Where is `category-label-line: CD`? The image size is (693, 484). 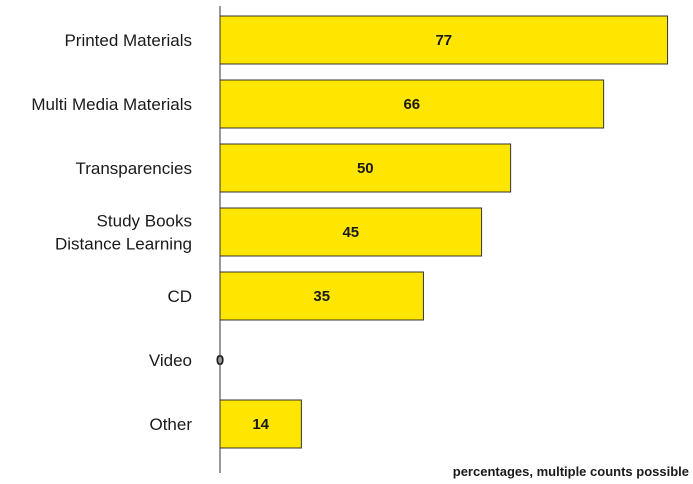 category-label-line: CD is located at coordinates (179, 296).